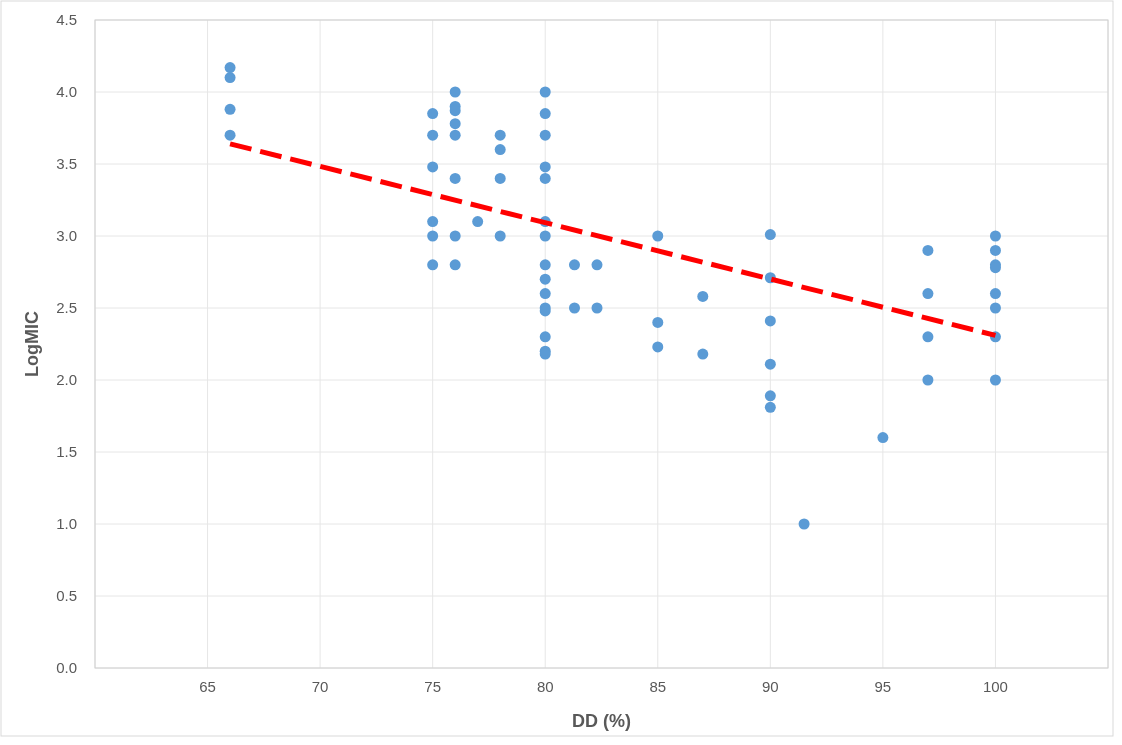  What do you see at coordinates (66, 307) in the screenshot?
I see `y-tick-label: 2.5` at bounding box center [66, 307].